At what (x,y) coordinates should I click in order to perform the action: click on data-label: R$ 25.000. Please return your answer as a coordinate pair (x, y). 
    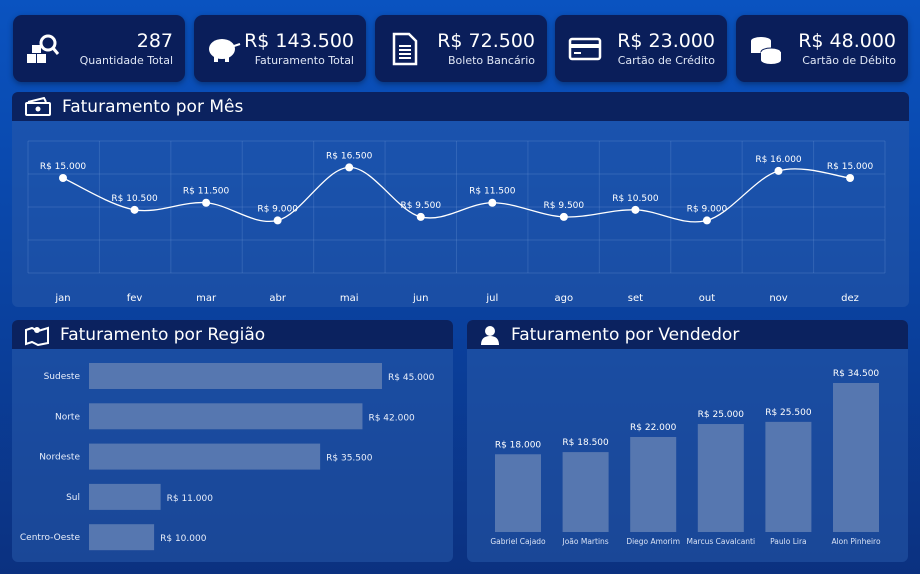
    Looking at the image, I should click on (721, 415).